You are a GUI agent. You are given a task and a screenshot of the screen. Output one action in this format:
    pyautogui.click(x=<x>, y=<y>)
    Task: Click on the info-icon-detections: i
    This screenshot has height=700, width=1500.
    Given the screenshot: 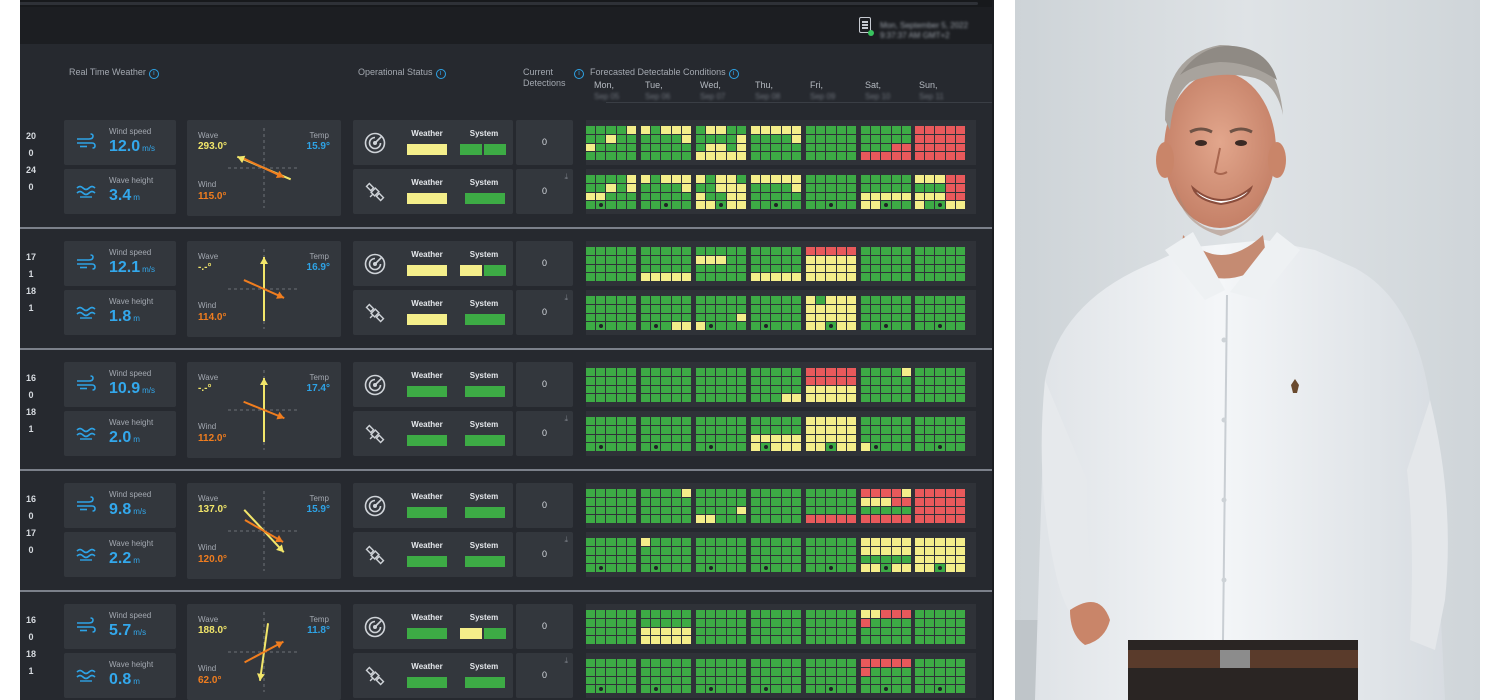 What is the action you would take?
    pyautogui.click(x=579, y=73)
    